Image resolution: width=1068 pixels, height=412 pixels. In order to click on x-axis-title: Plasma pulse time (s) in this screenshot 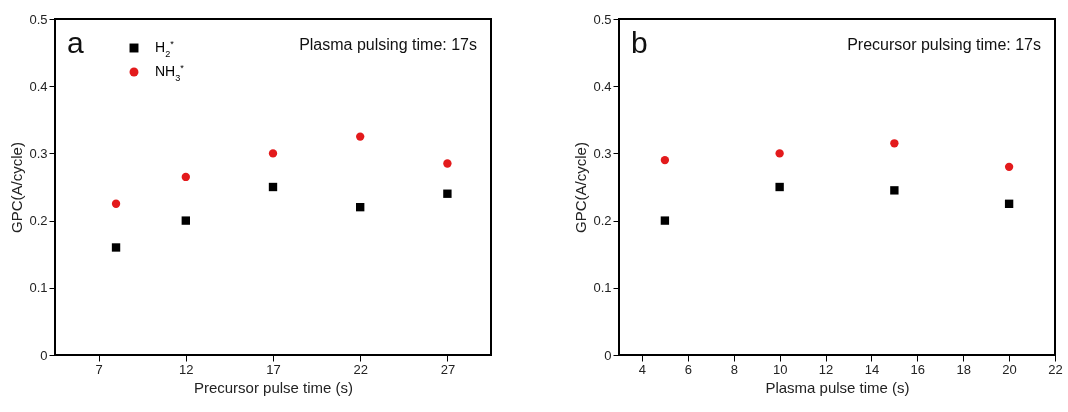, I will do `click(837, 387)`.